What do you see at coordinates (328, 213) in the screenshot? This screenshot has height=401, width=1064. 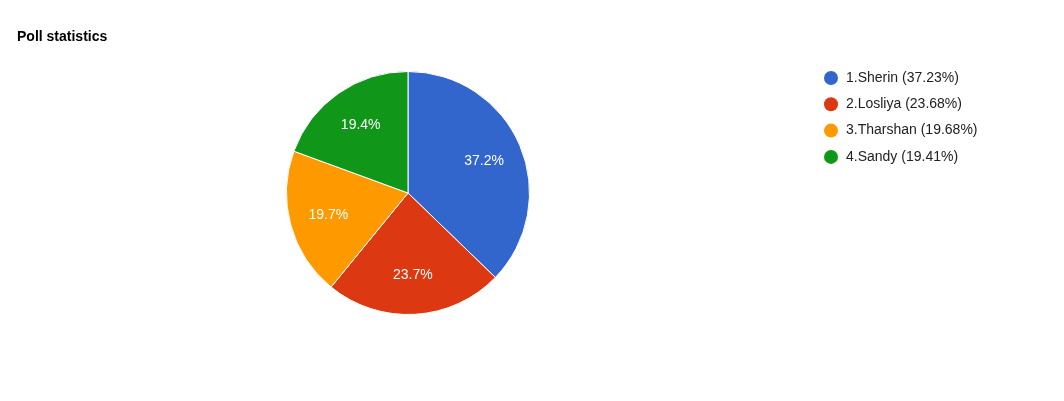 I see `data-label: 19.7%` at bounding box center [328, 213].